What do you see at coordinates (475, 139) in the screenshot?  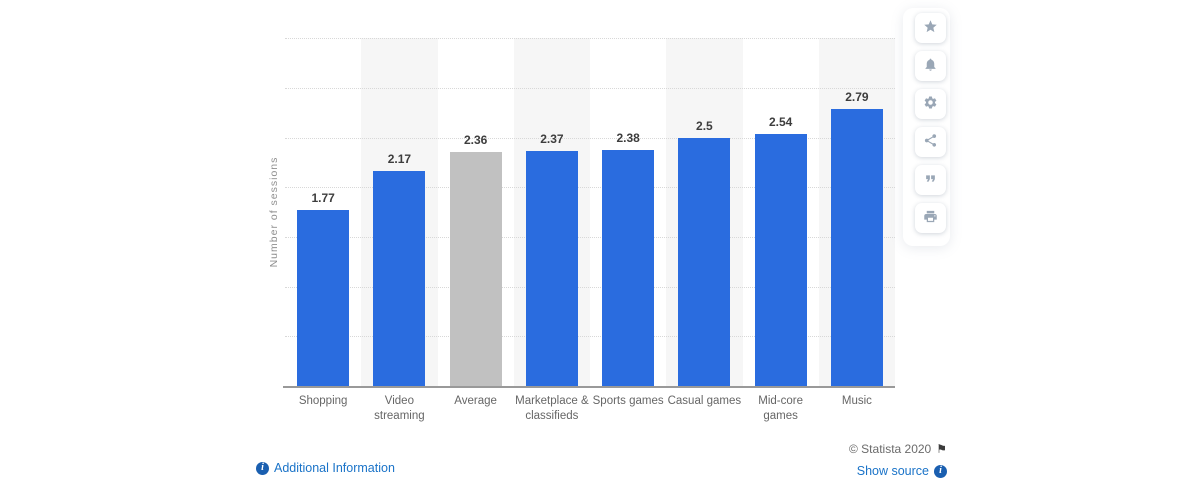 I see `value-label: 2.36` at bounding box center [475, 139].